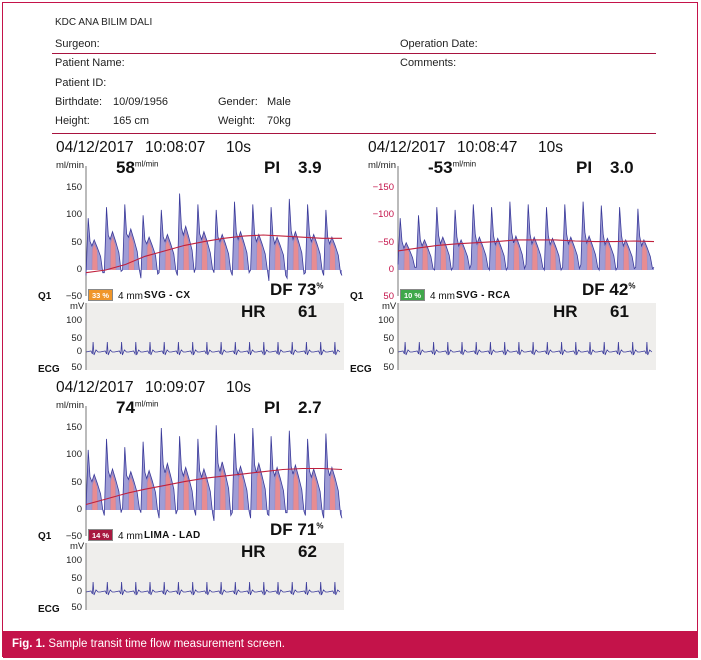 The width and height of the screenshot is (701, 660). I want to click on mean-flow-value: 74ml/min, so click(137, 408).